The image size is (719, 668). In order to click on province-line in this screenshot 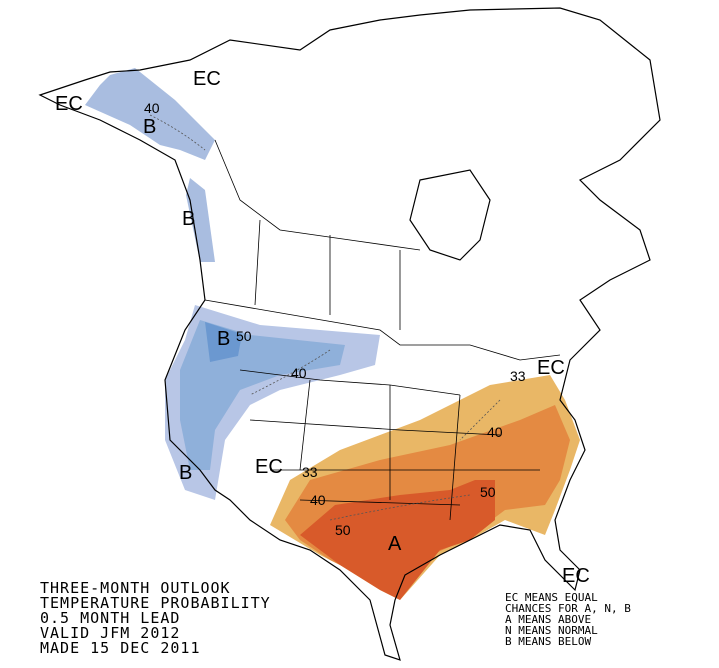, I will do `click(317, 195)`.